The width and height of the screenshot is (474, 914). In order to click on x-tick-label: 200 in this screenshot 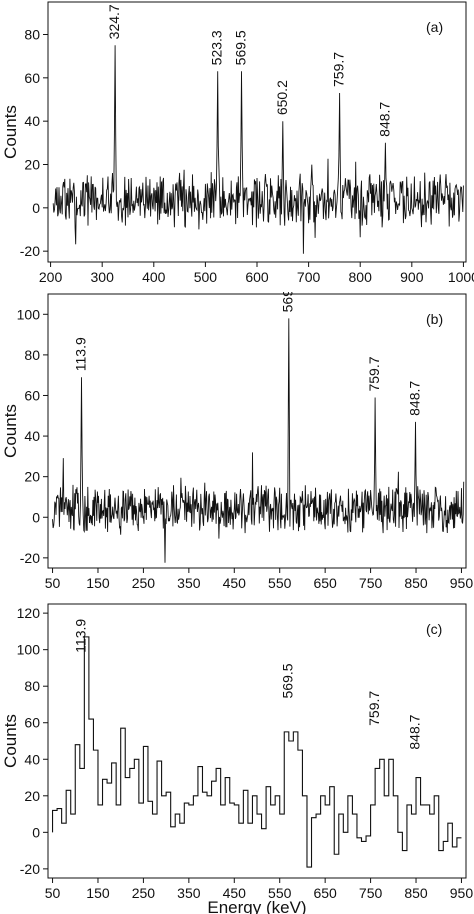, I will do `click(51, 277)`.